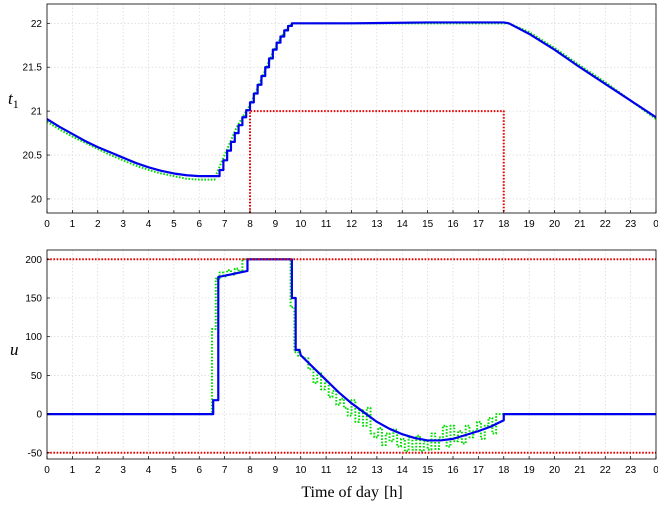  What do you see at coordinates (377, 224) in the screenshot?
I see `temperature-x-tick-label: 13` at bounding box center [377, 224].